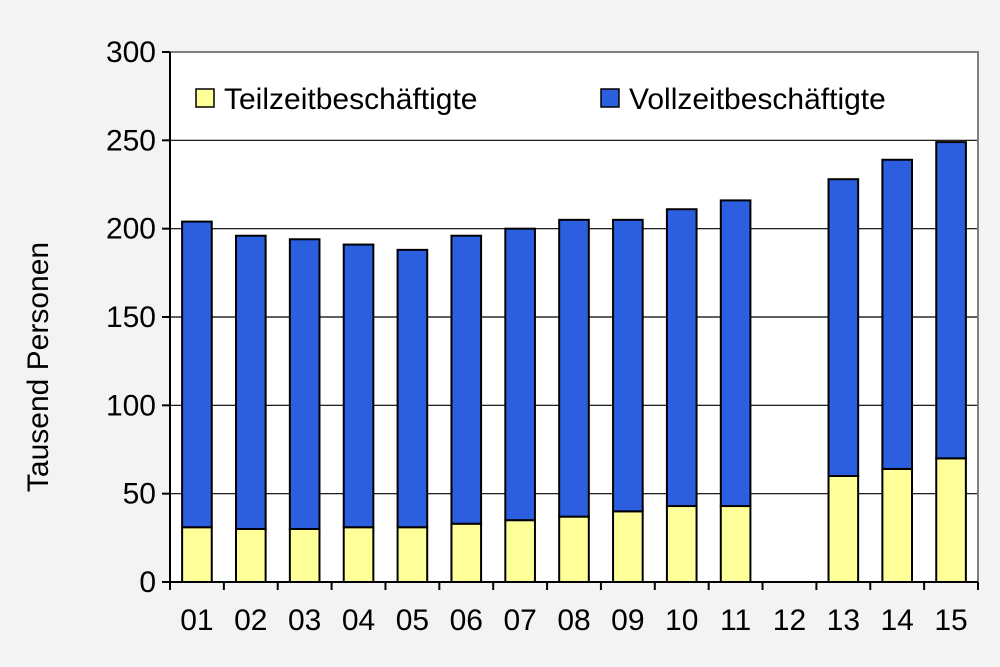 The width and height of the screenshot is (1000, 667). What do you see at coordinates (131, 229) in the screenshot?
I see `y-tick-label: 200` at bounding box center [131, 229].